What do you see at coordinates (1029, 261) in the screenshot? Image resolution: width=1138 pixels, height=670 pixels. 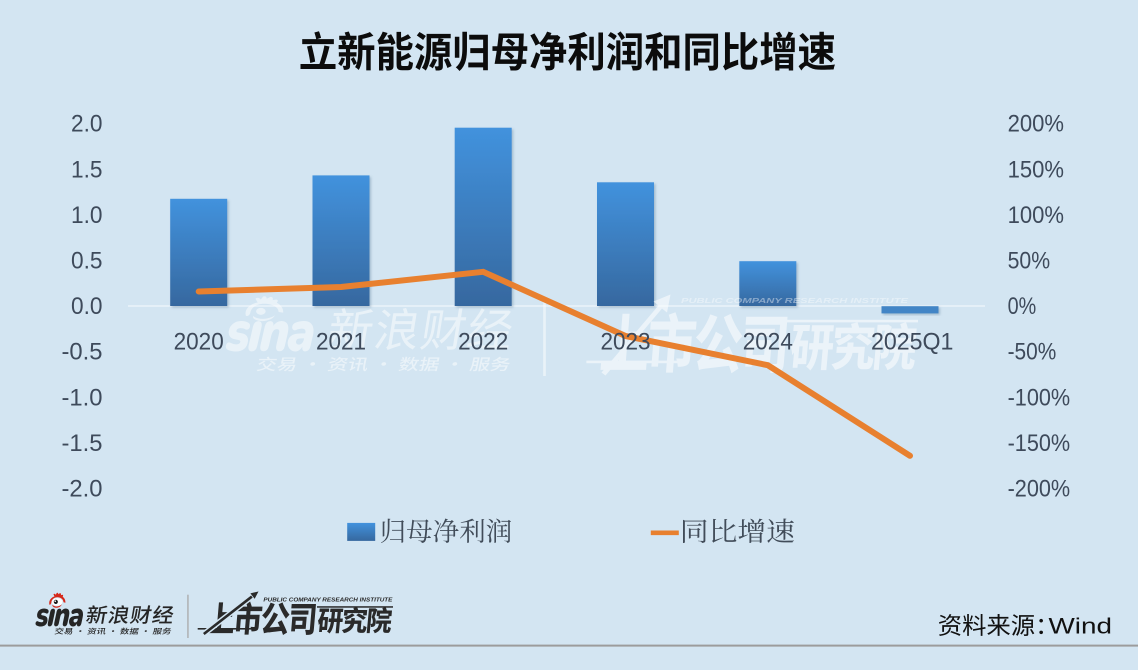 I see `svg-text: 50%` at bounding box center [1029, 261].